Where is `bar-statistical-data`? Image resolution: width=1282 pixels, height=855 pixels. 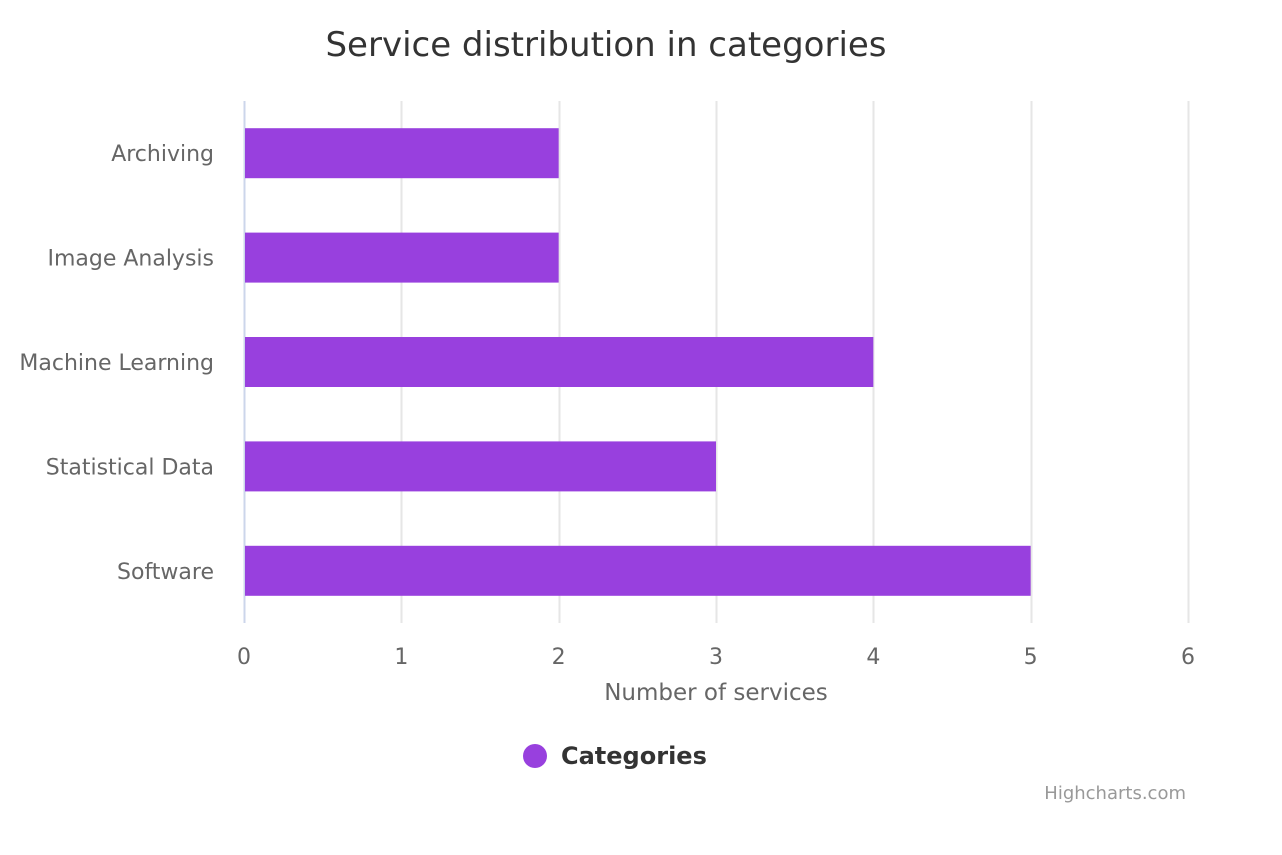
bar-statistical-data is located at coordinates (480, 466).